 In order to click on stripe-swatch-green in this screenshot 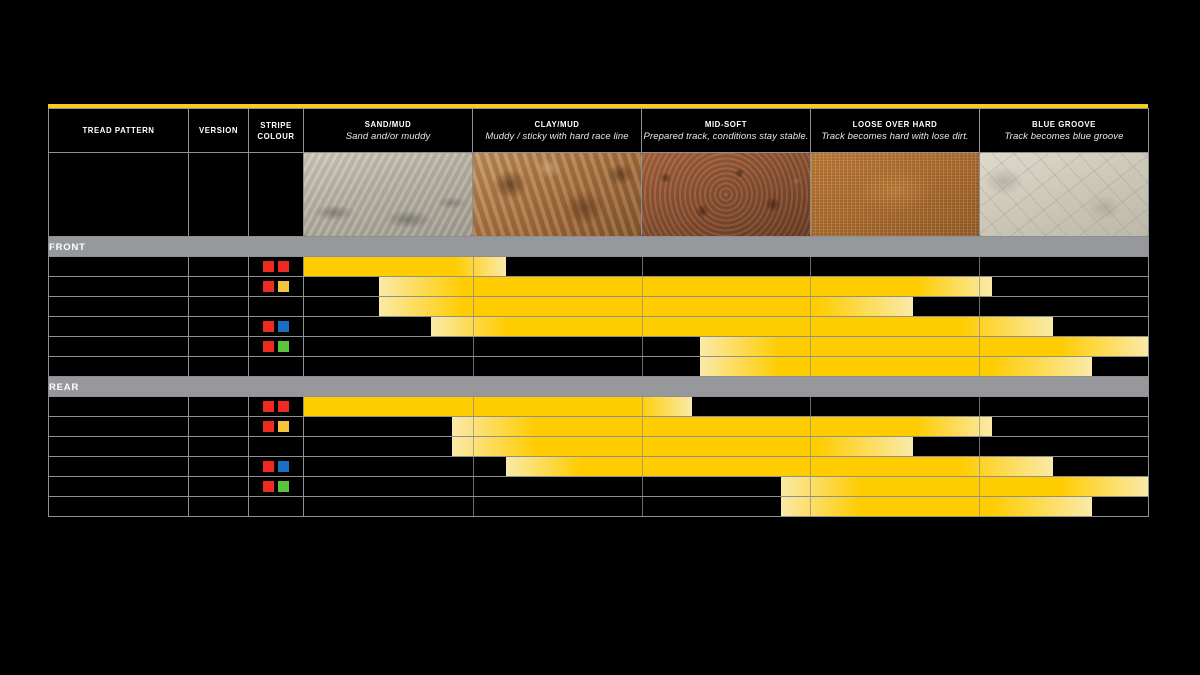, I will do `click(283, 346)`.